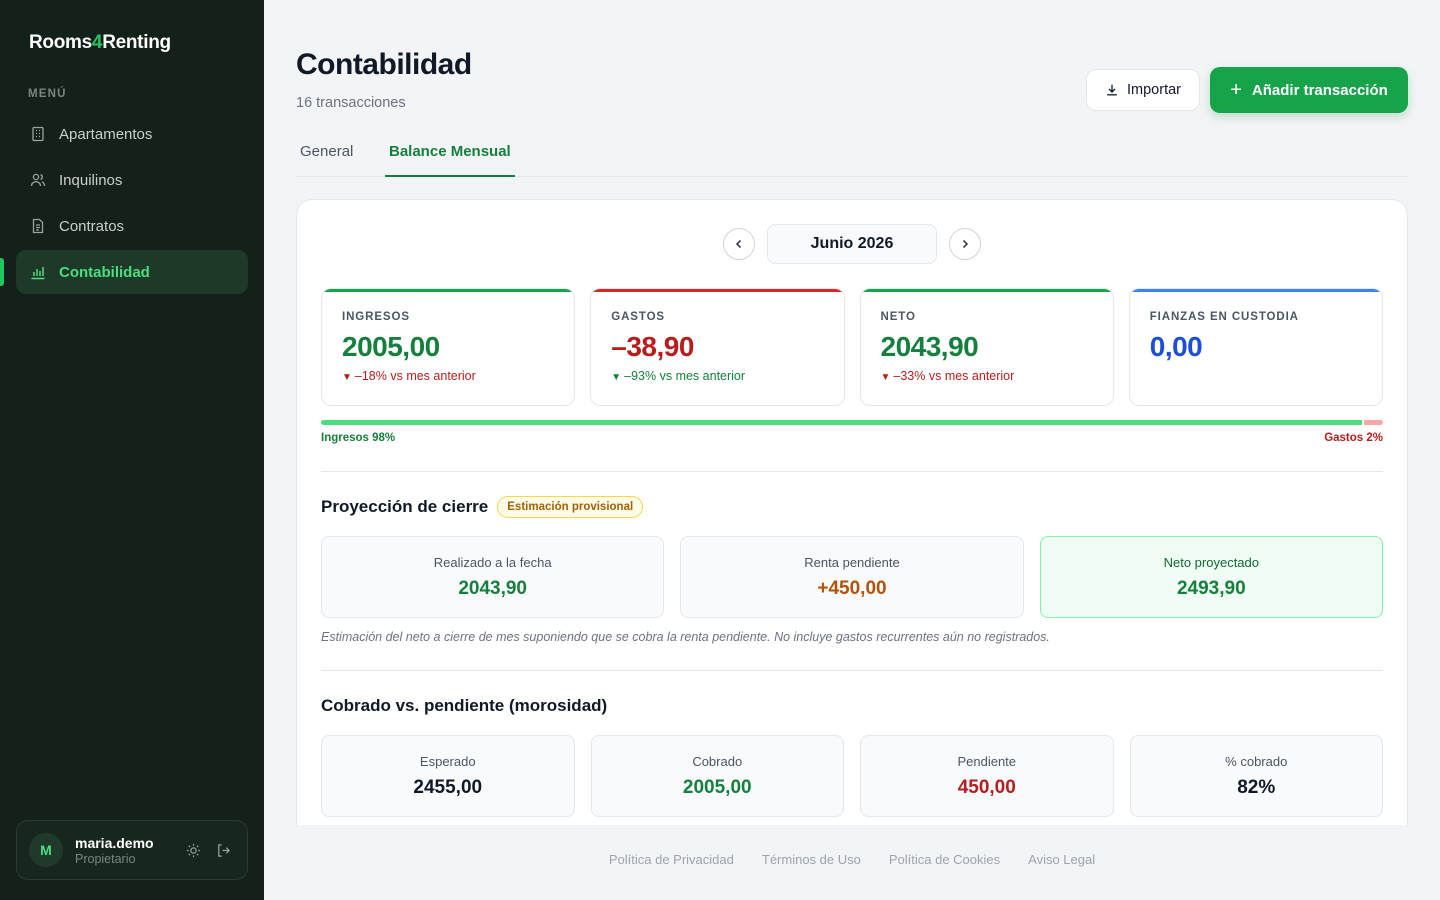 This screenshot has width=1440, height=900. I want to click on sun-icon, so click(193, 850).